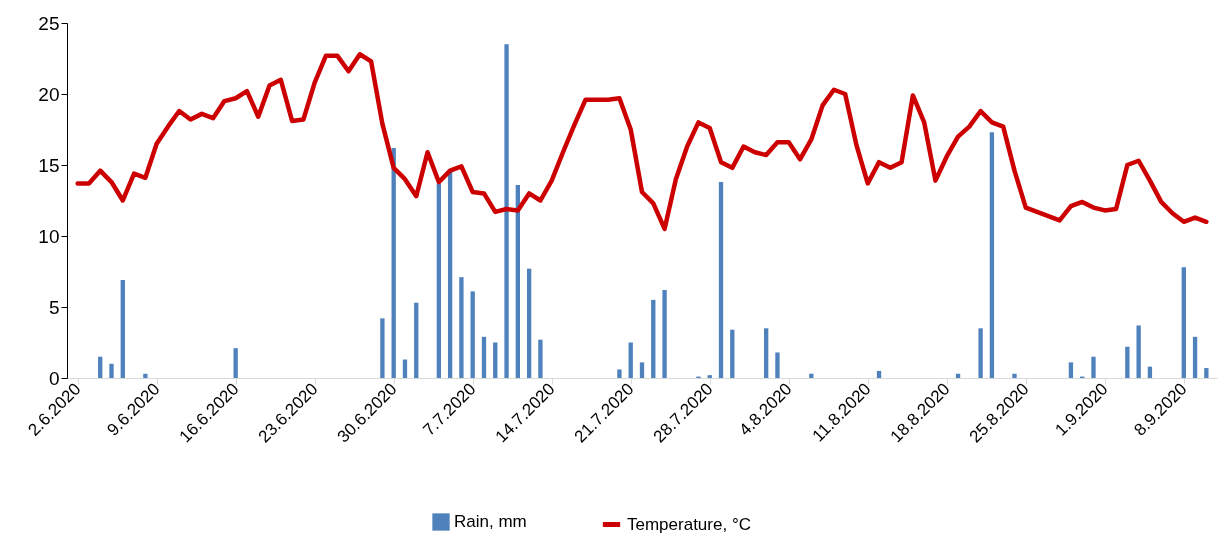  What do you see at coordinates (54, 378) in the screenshot?
I see `y-tick-label: 0` at bounding box center [54, 378].